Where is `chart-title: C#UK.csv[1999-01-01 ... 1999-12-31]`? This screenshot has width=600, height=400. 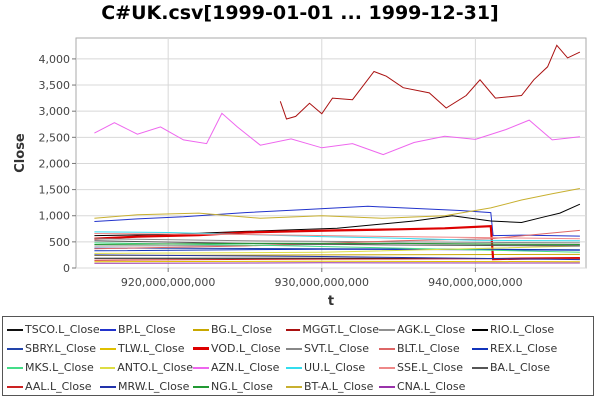
chart-title: C#UK.csv[1999-01-01 ... 1999-12-31] is located at coordinates (300, 13).